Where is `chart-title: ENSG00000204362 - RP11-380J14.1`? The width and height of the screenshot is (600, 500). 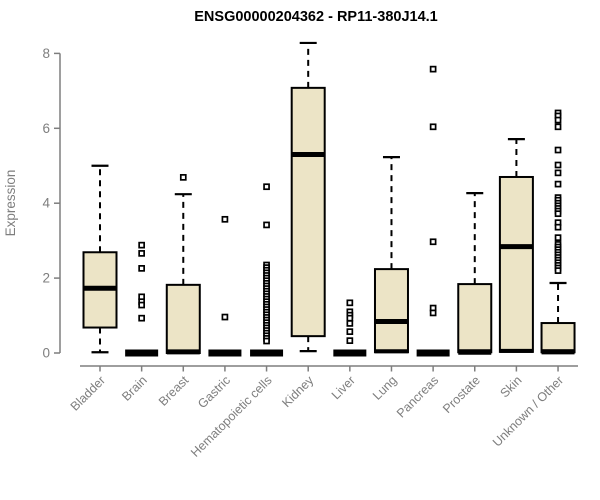 chart-title: ENSG00000204362 - RP11-380J14.1 is located at coordinates (315, 17).